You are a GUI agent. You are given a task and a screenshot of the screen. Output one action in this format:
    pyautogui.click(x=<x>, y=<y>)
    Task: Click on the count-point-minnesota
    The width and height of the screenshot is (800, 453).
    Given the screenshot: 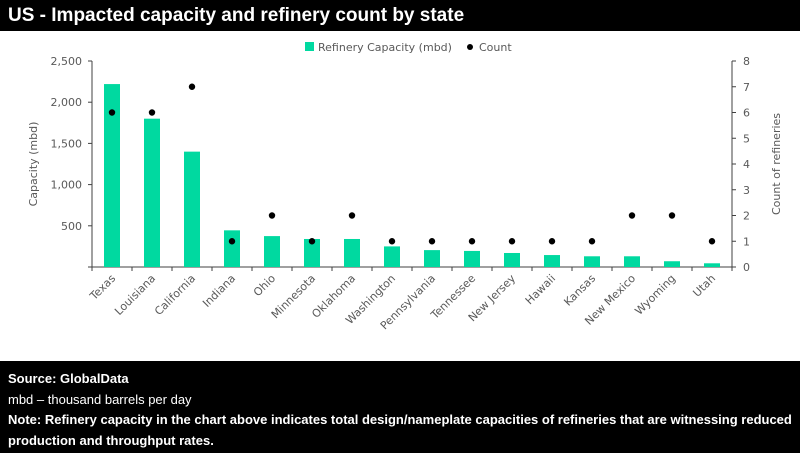 What is the action you would take?
    pyautogui.click(x=312, y=241)
    